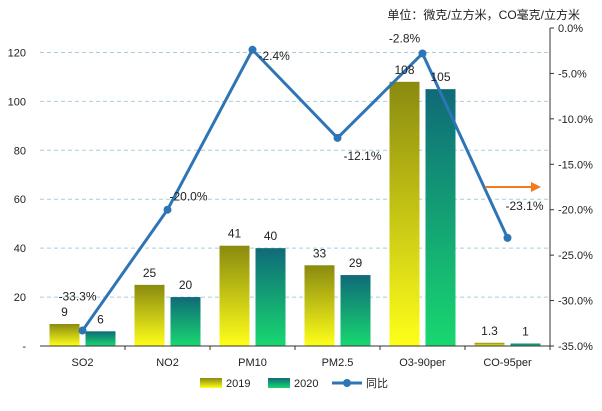 The image size is (602, 411). Describe the element at coordinates (271, 236) in the screenshot. I see `bar-2020-label: 40` at that location.